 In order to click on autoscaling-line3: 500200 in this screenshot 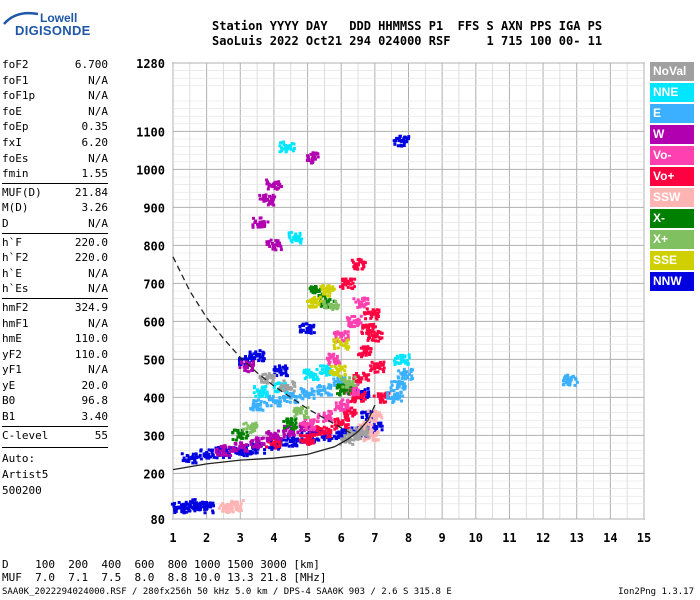, I will do `click(22, 491)`.